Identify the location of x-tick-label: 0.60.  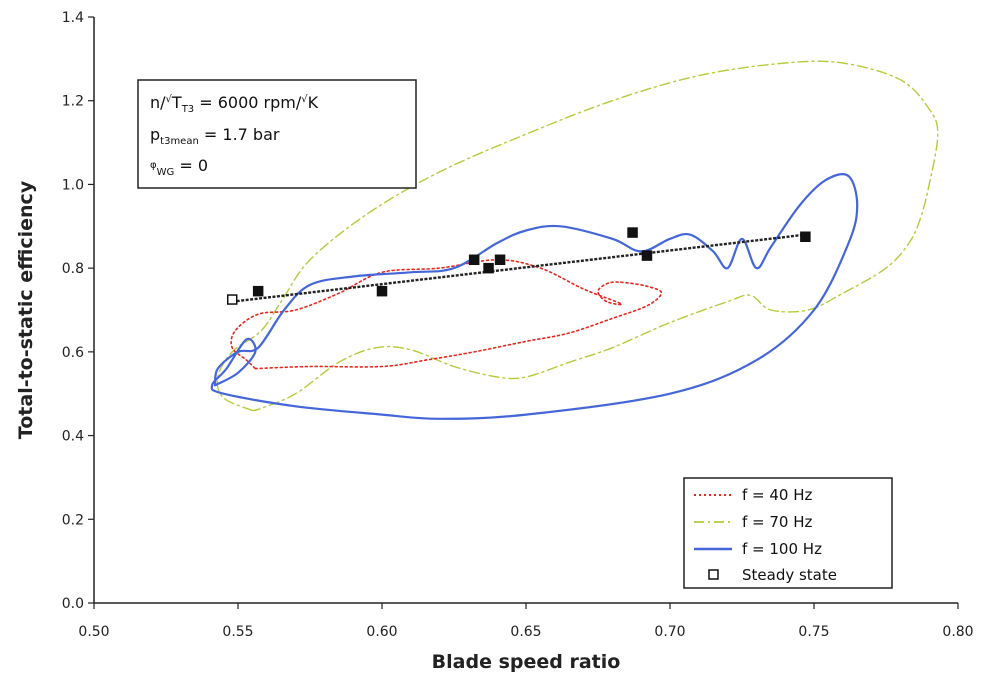
(381, 632).